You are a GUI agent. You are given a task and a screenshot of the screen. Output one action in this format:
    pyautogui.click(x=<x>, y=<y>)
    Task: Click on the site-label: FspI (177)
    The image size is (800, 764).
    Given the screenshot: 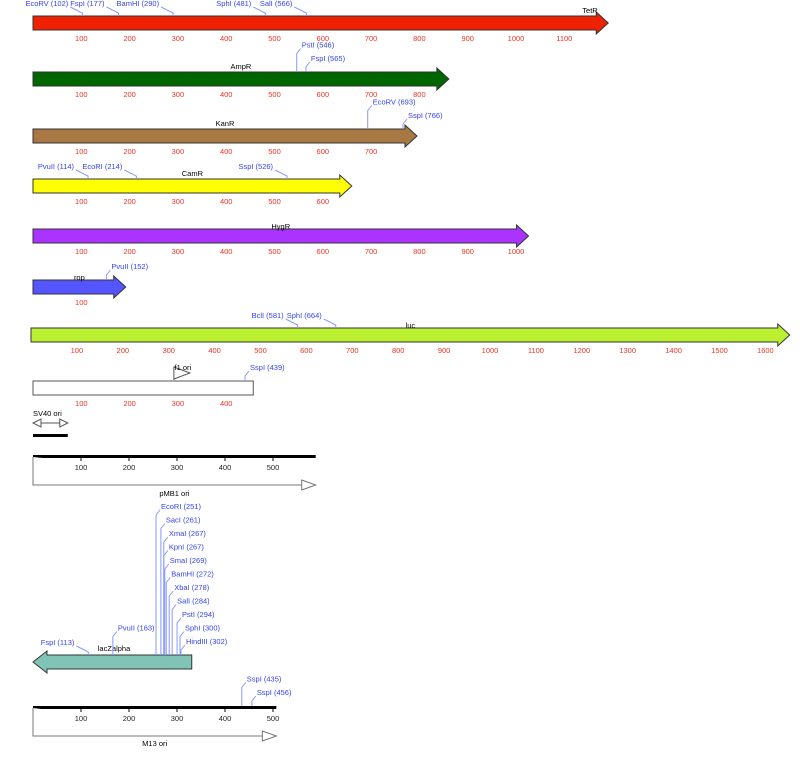 What is the action you would take?
    pyautogui.click(x=87, y=4)
    